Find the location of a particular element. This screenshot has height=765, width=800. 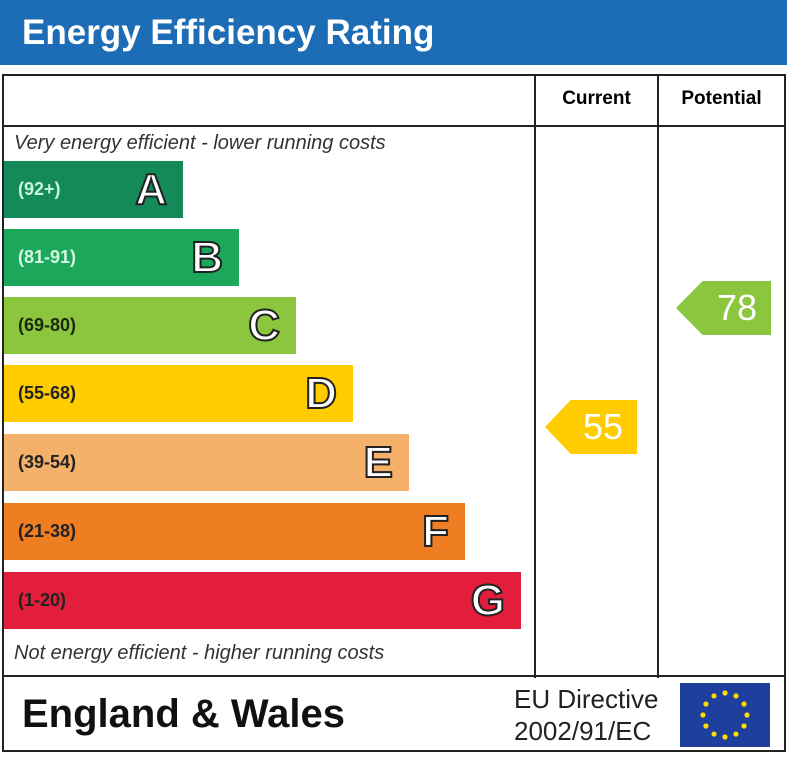

band-letter: C is located at coordinates (264, 325).